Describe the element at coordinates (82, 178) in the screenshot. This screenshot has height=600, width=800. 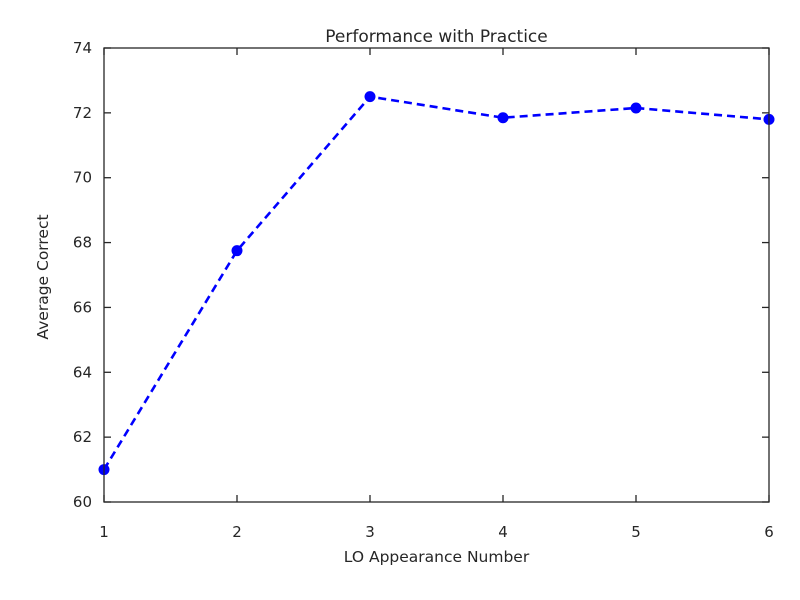
I see `y-tick-label: 70` at that location.